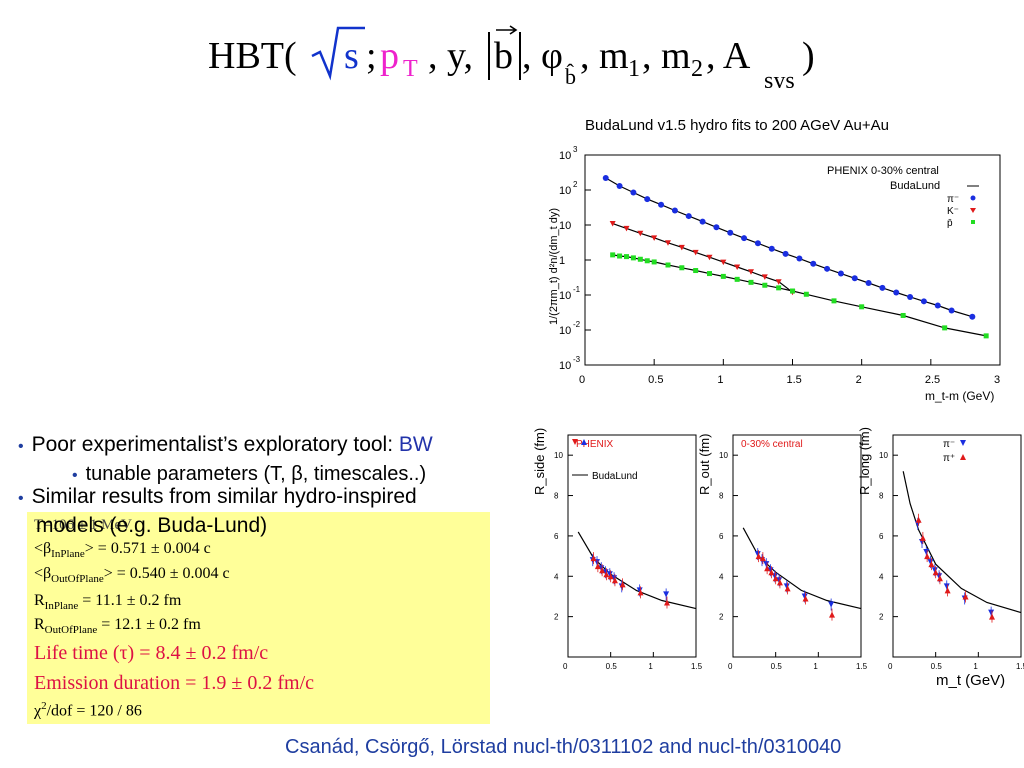 This screenshot has height=768, width=1024. What do you see at coordinates (108, 602) in the screenshot?
I see `fit-r-inplane: RInPlane = 11.1 ± 0.2 fm` at bounding box center [108, 602].